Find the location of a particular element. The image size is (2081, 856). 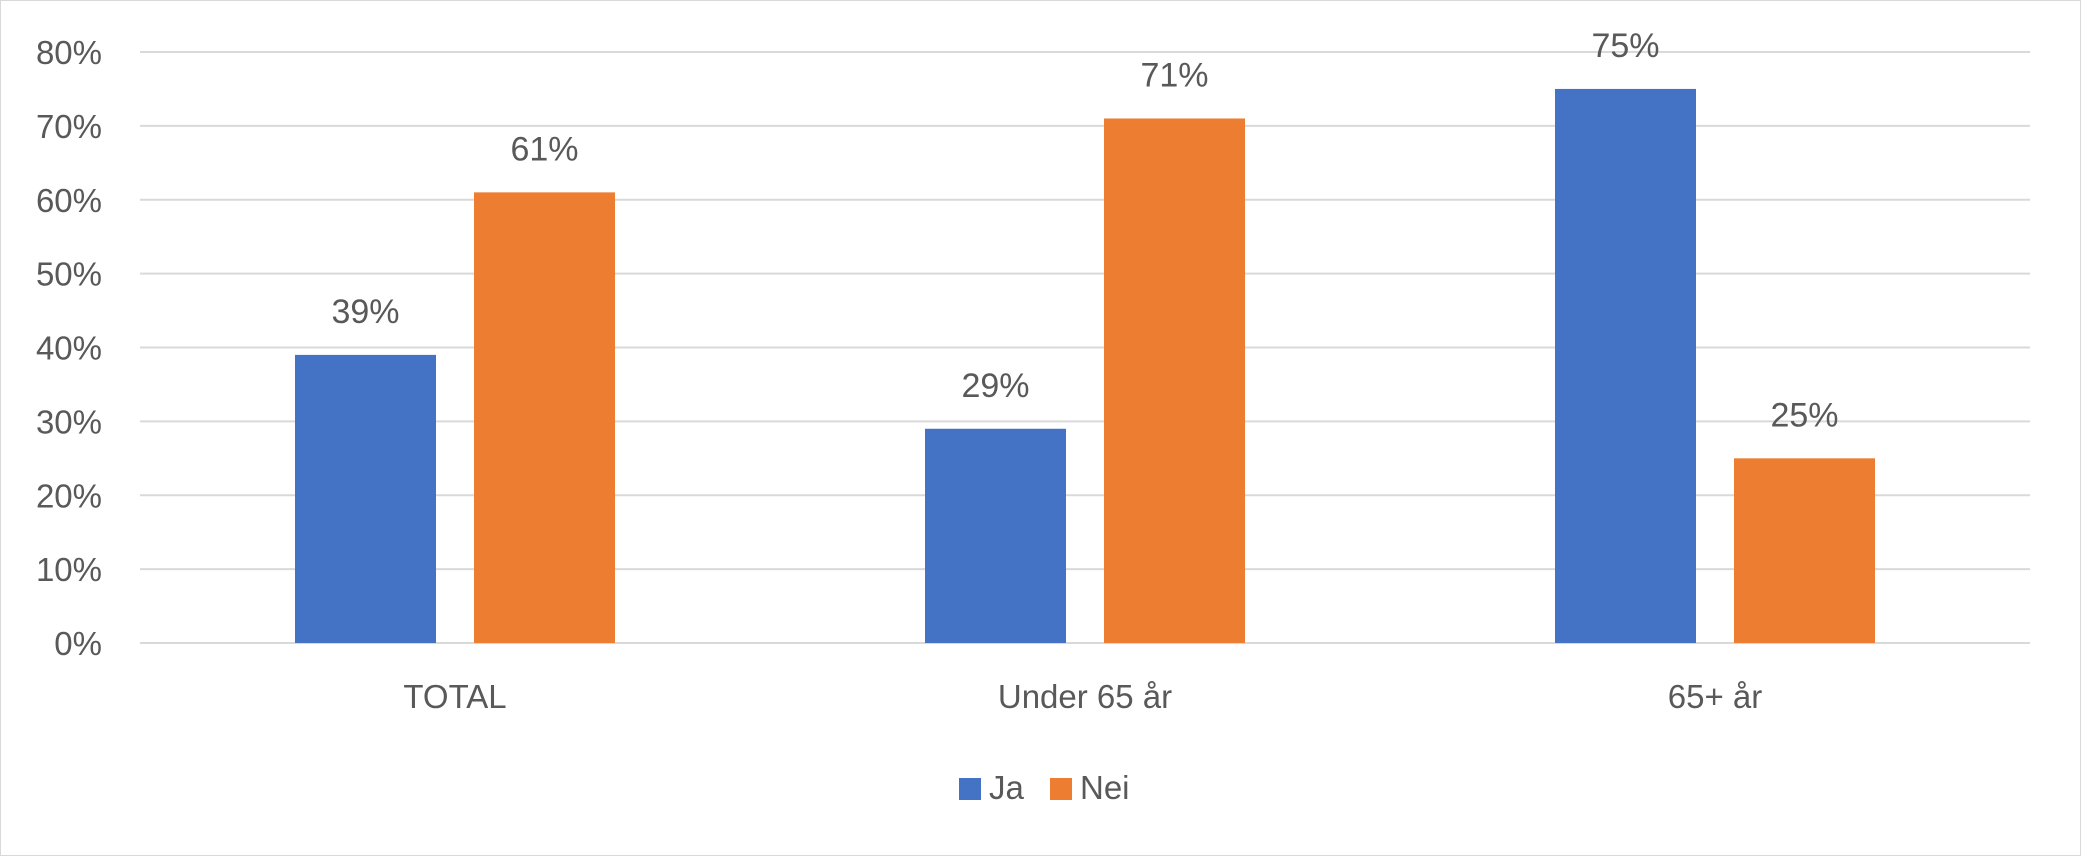

y-tick-label: 30% is located at coordinates (69, 421).